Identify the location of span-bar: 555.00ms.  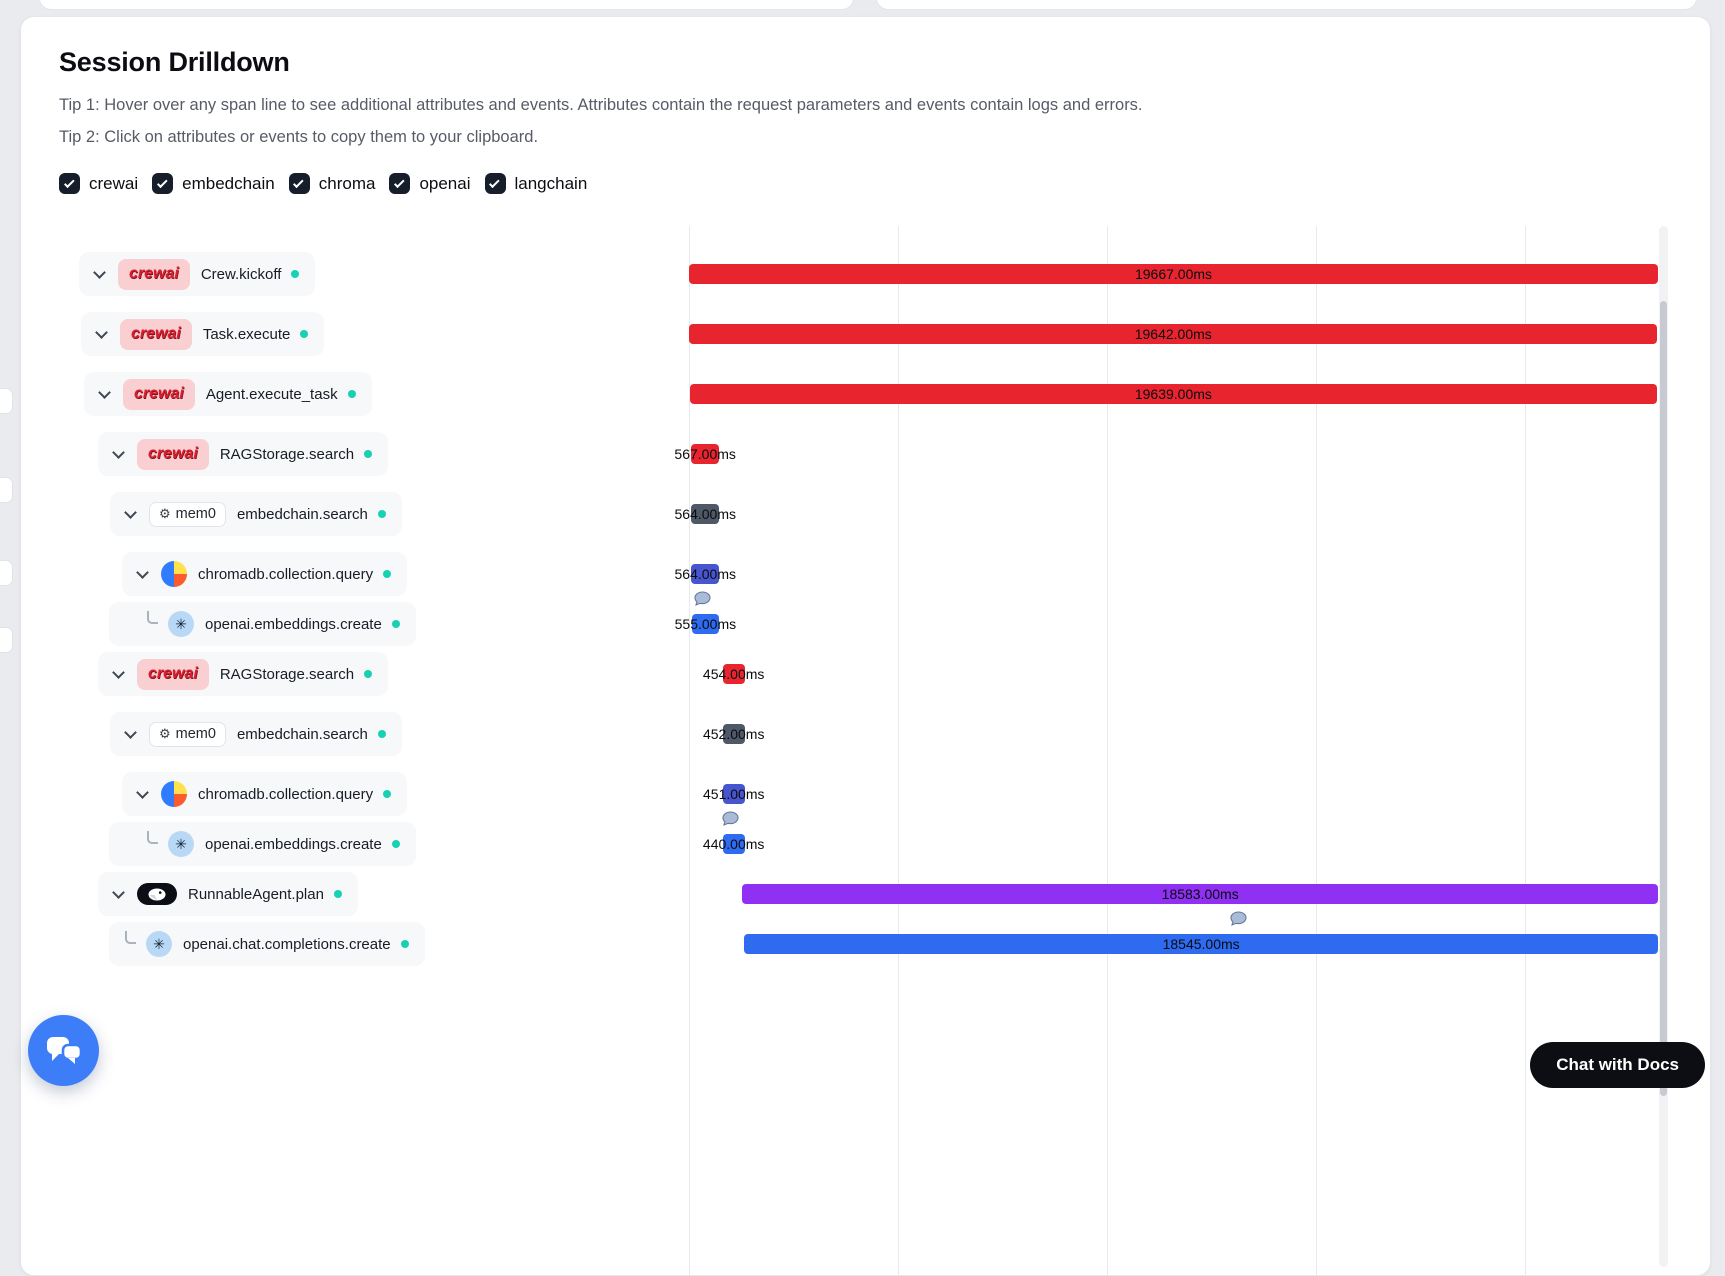
(705, 624).